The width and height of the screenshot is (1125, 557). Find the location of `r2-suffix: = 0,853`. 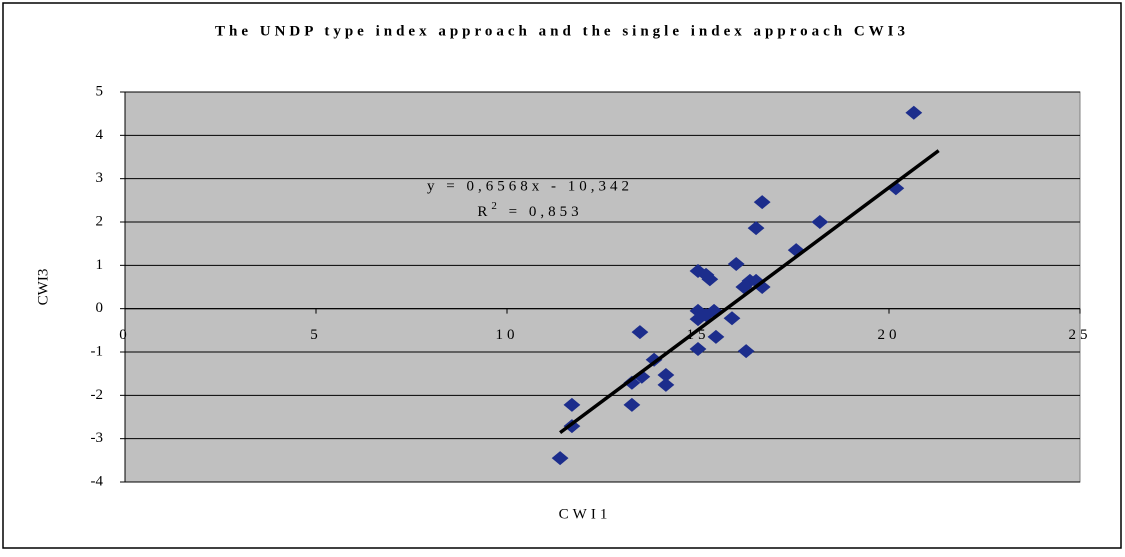

r2-suffix: = 0,853 is located at coordinates (542, 212).